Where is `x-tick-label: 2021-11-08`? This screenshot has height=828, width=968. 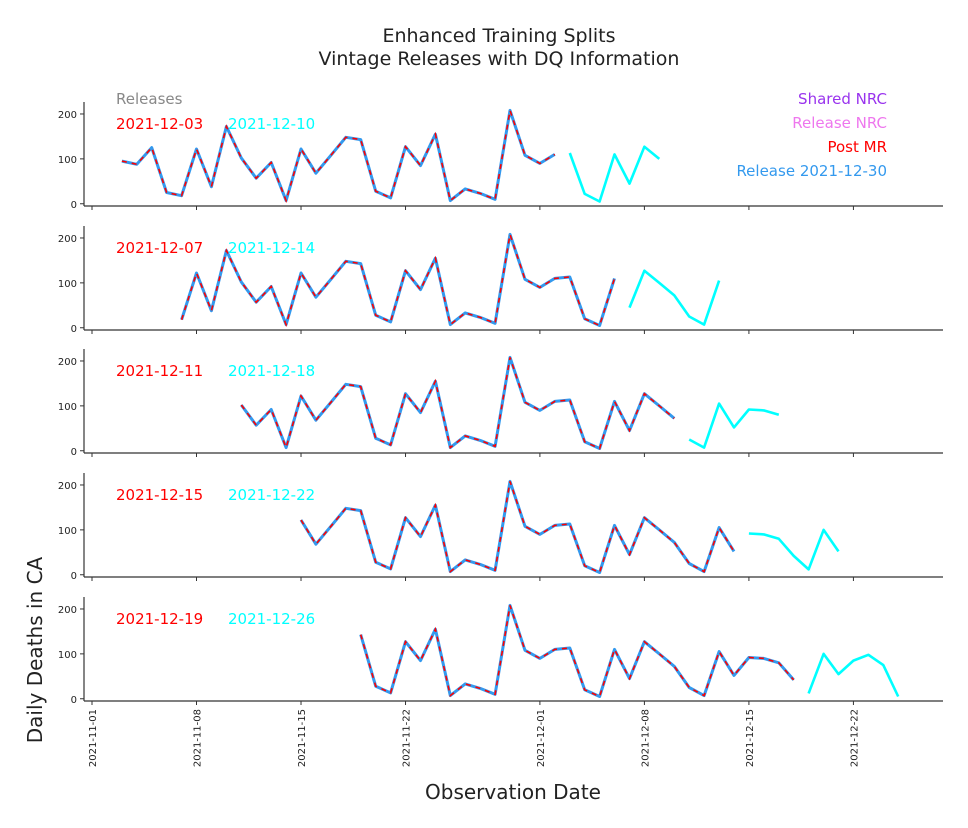
x-tick-label: 2021-11-08 is located at coordinates (198, 738).